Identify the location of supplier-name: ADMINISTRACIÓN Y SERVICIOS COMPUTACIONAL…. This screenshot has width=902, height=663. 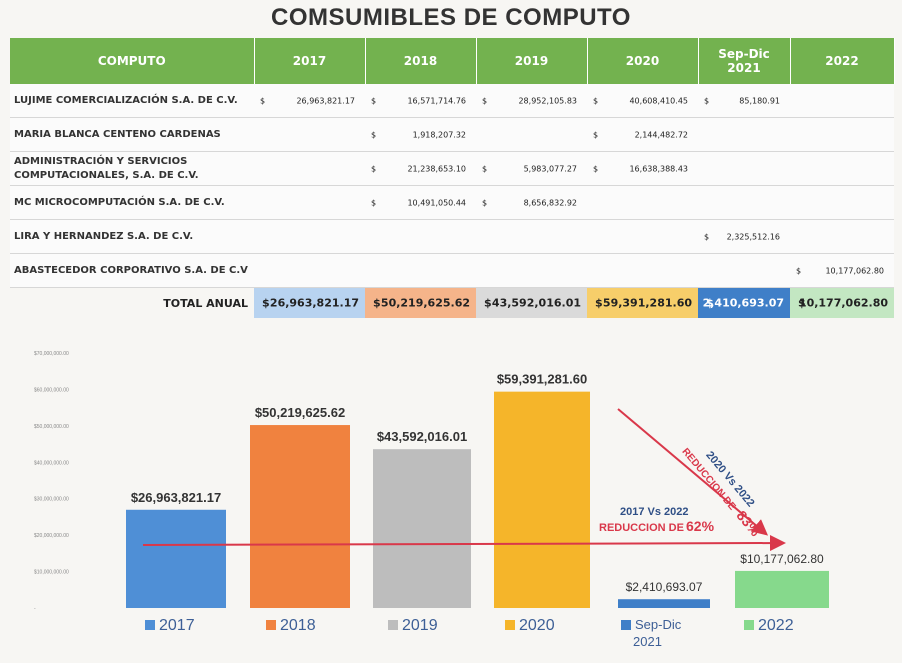
(132, 168).